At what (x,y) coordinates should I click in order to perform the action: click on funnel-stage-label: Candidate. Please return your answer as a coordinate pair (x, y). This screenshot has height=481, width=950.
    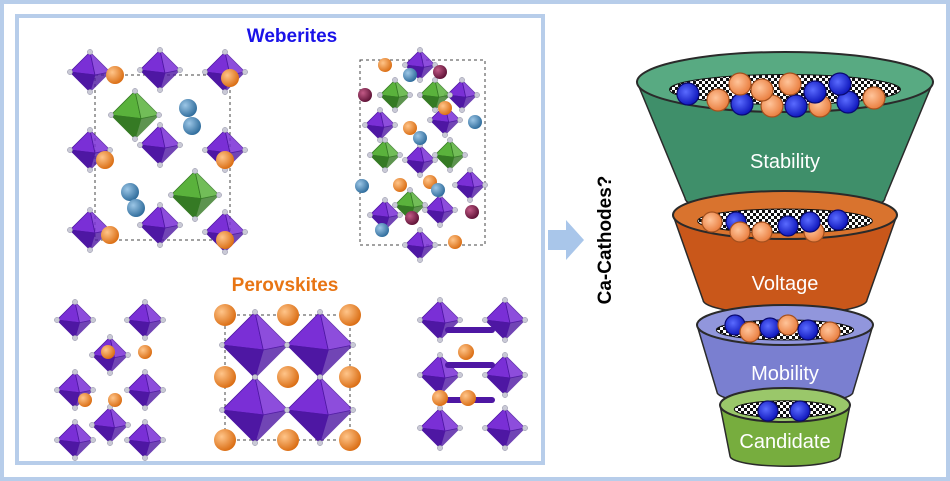
    Looking at the image, I should click on (784, 442).